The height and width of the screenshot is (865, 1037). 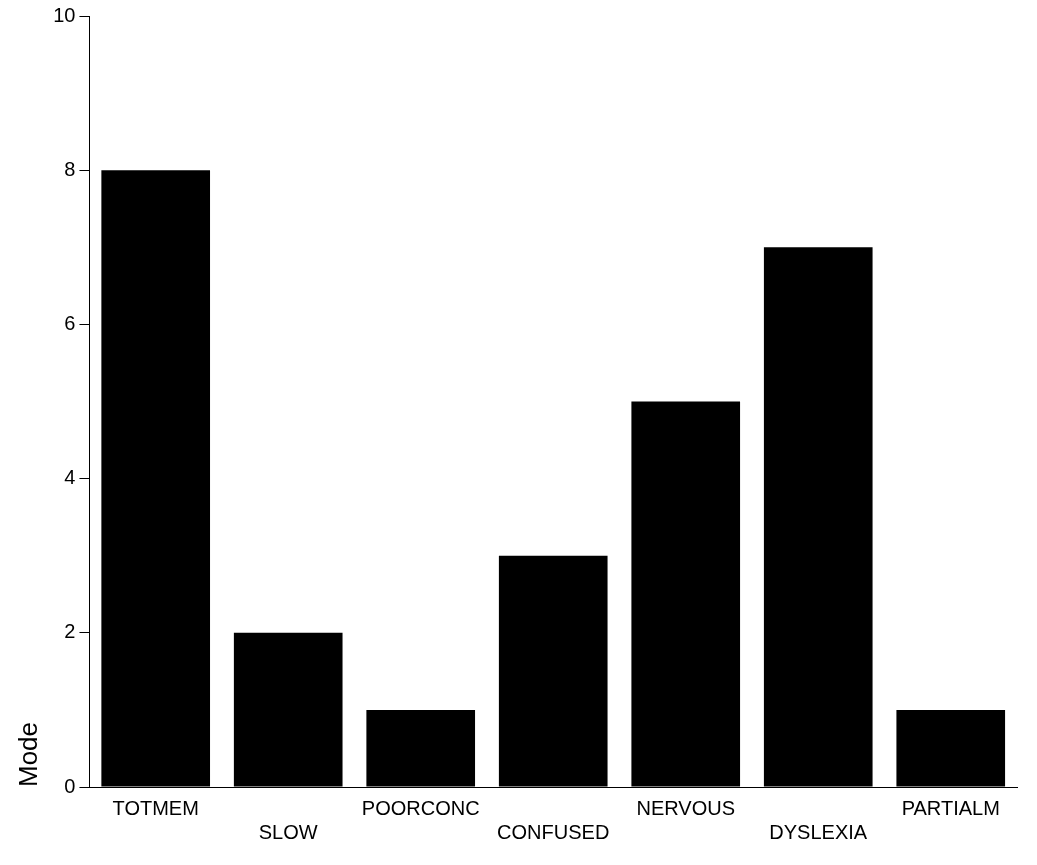 What do you see at coordinates (27, 754) in the screenshot?
I see `y-axis-title: Mode` at bounding box center [27, 754].